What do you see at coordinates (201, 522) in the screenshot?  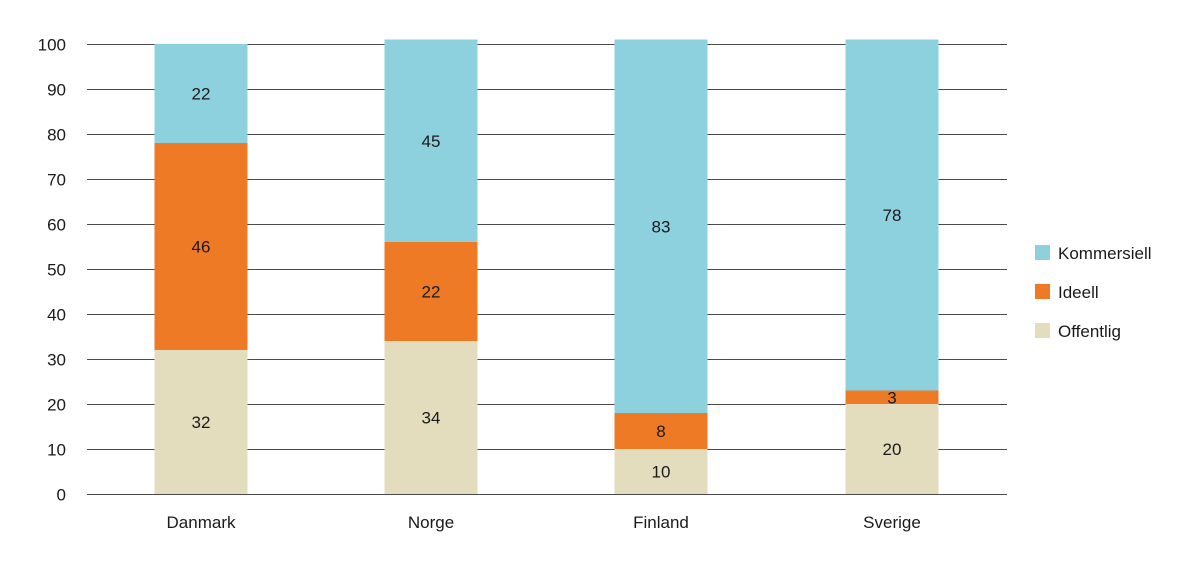 I see `x-category-label: Danmark` at bounding box center [201, 522].